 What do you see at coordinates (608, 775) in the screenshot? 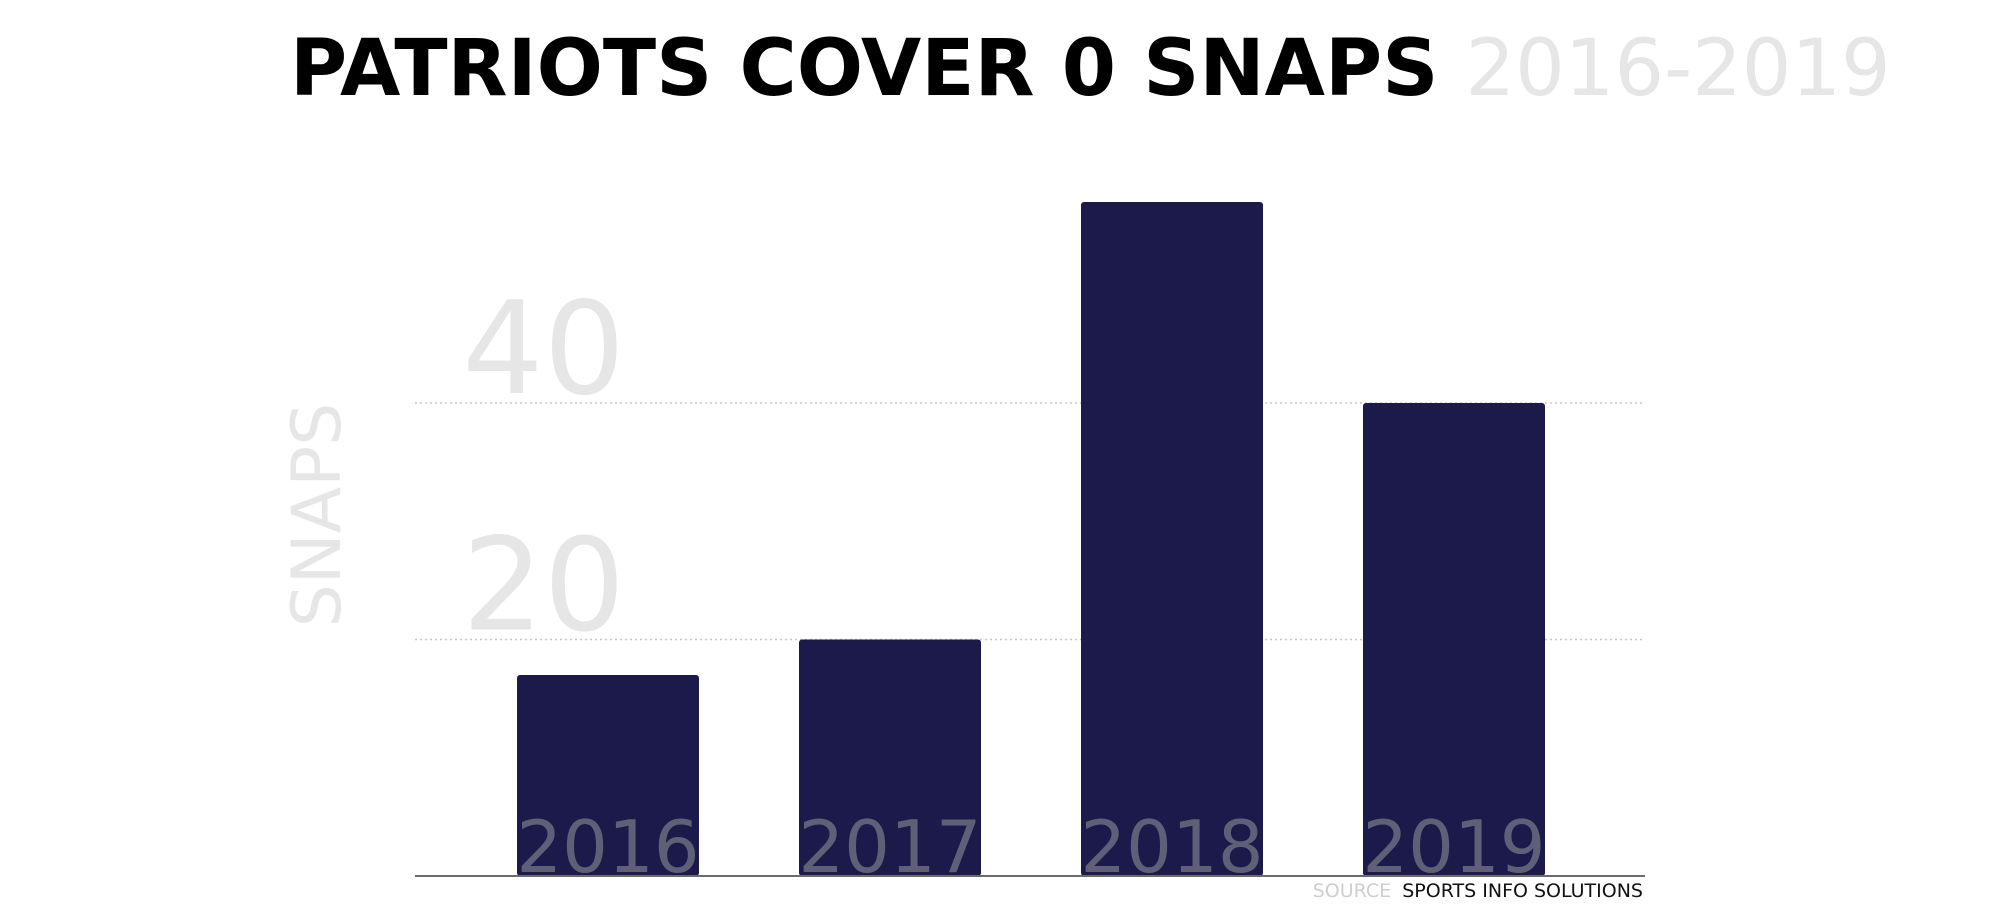
I see `bar-2016` at bounding box center [608, 775].